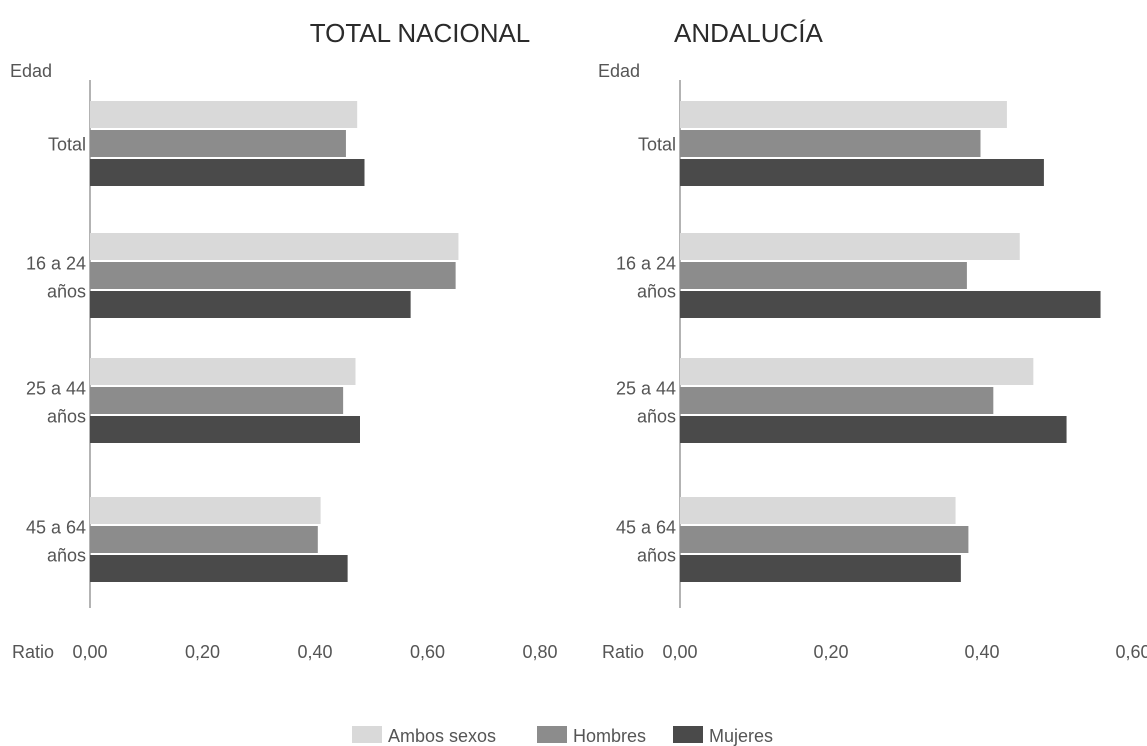  What do you see at coordinates (748, 33) in the screenshot?
I see `chart-title: ANDALUCÍA` at bounding box center [748, 33].